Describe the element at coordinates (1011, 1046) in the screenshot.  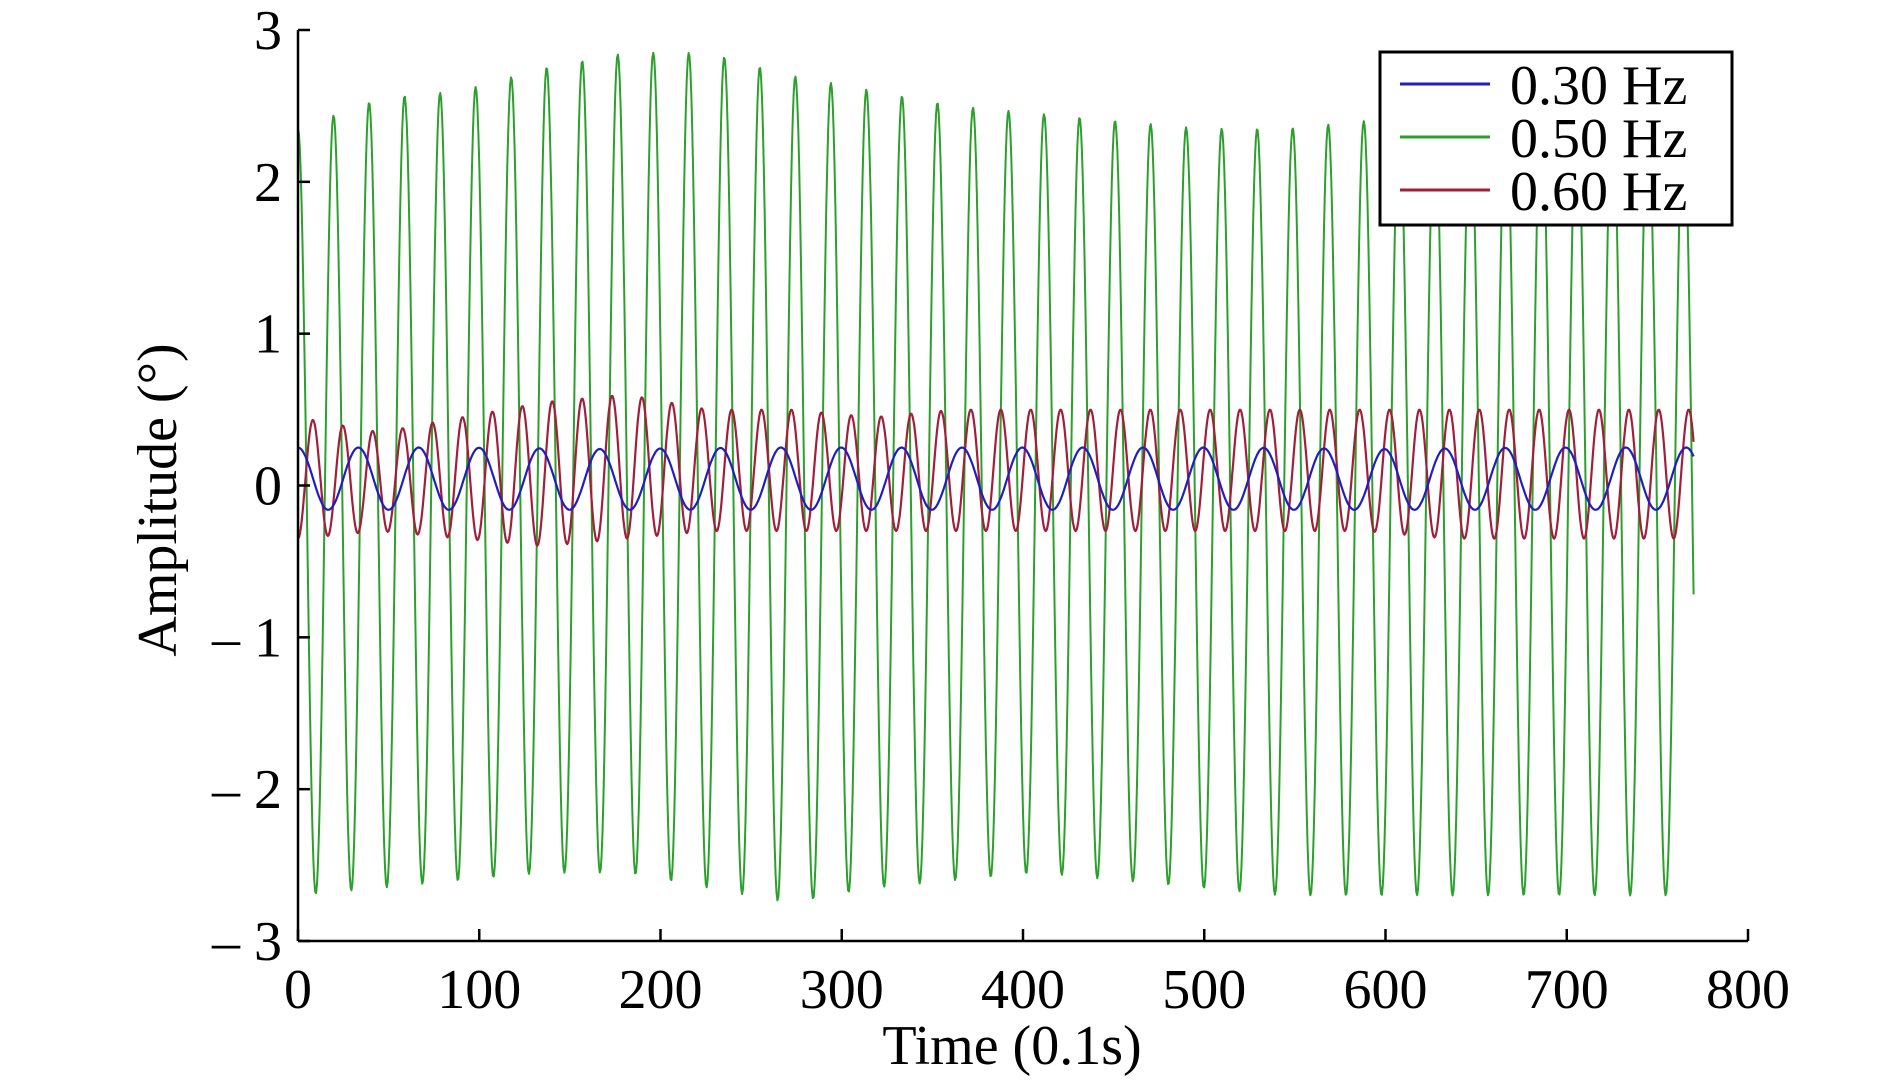
I see `x-axis-label: Time (0.1s)` at that location.